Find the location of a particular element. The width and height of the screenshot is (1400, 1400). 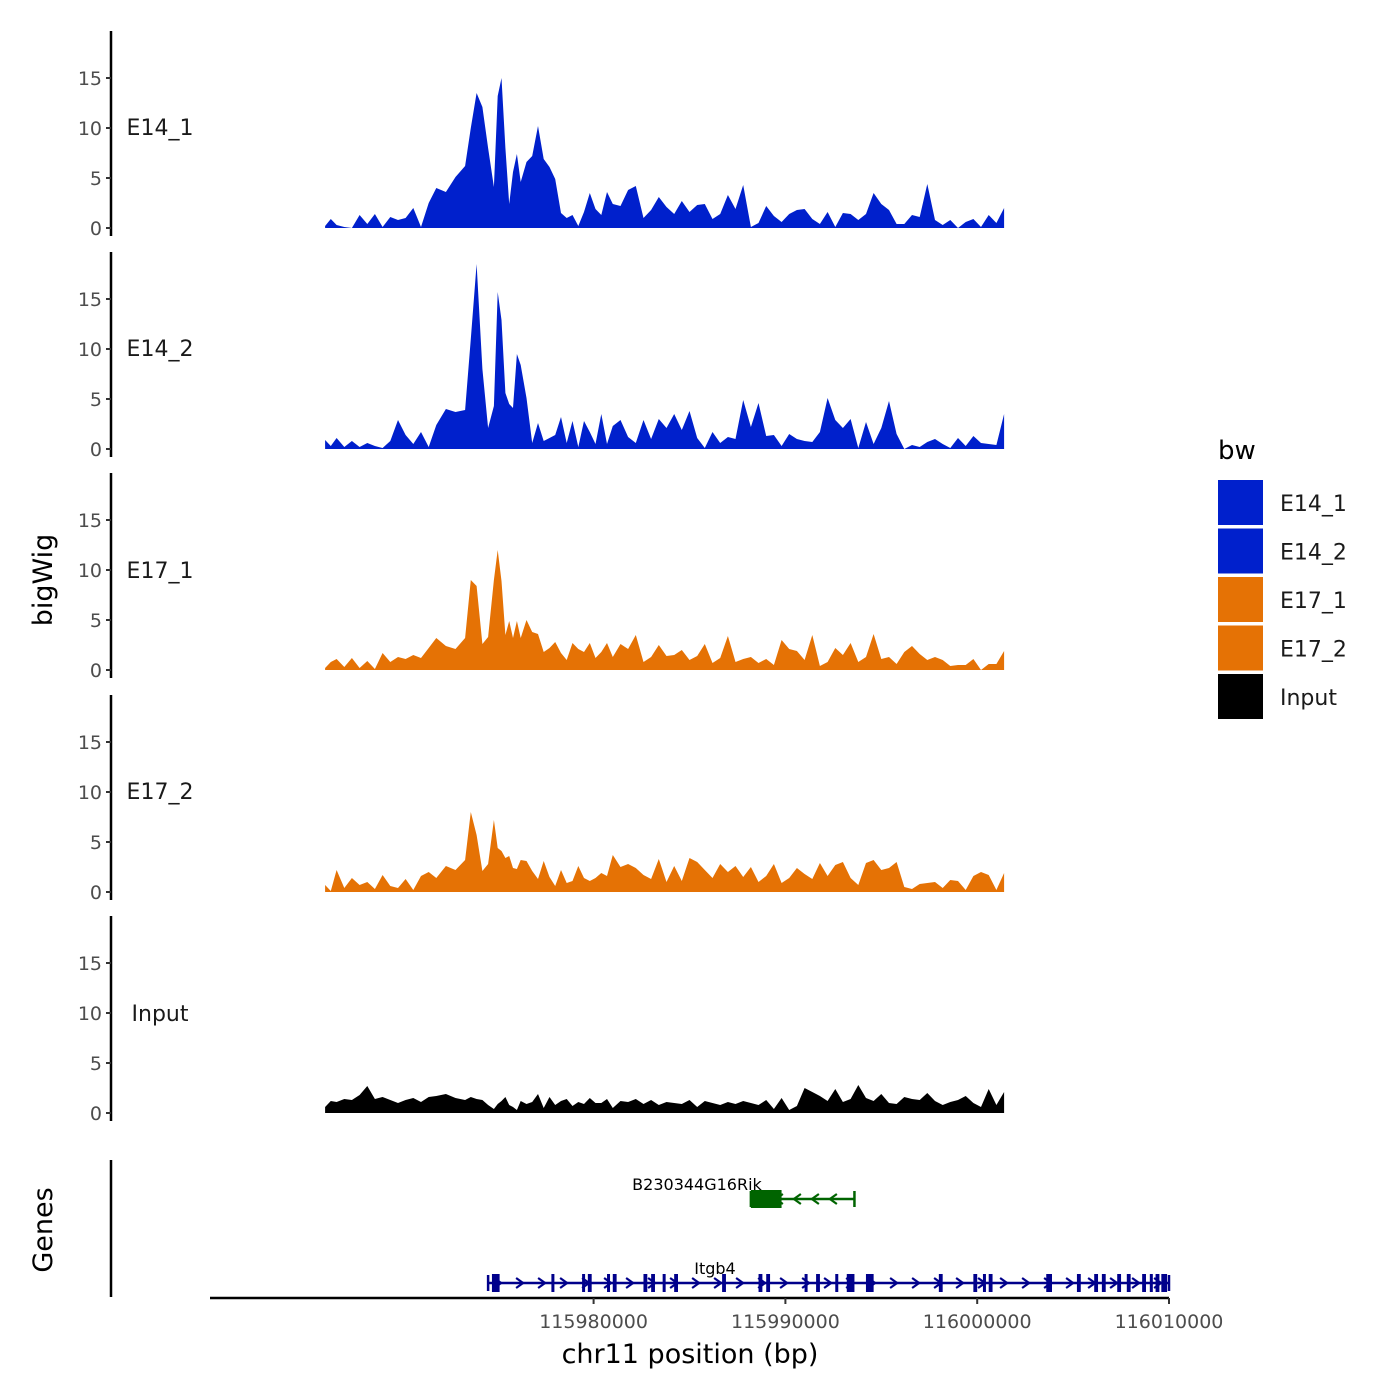

gene-panel-title: Genes is located at coordinates (43, 1229).